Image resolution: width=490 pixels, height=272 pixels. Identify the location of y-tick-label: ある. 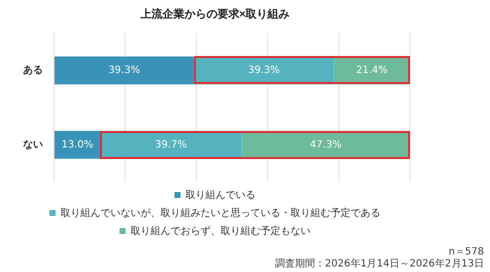
(33, 70).